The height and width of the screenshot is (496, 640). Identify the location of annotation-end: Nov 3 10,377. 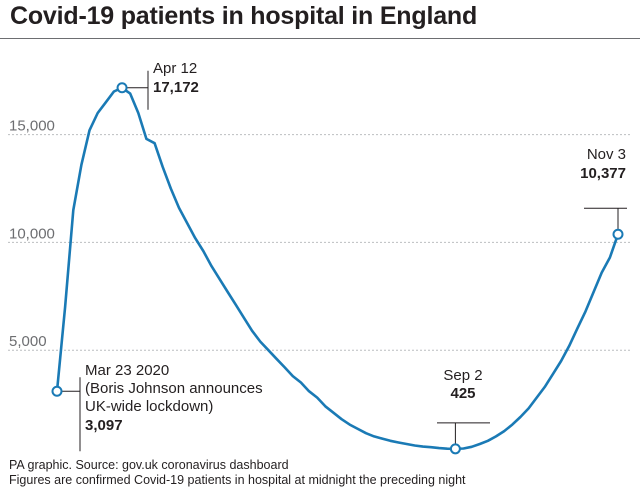
(603, 164).